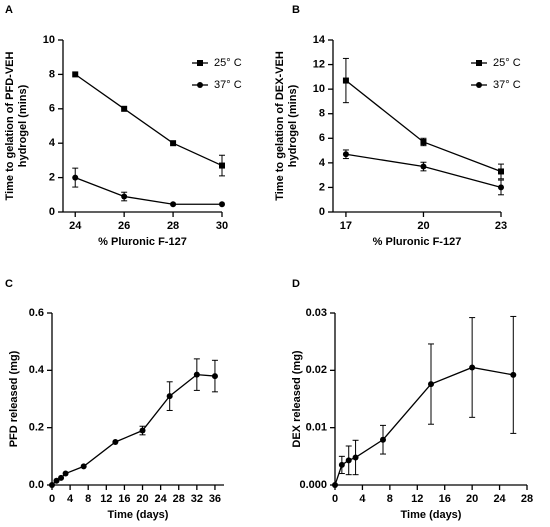  What do you see at coordinates (9, 284) in the screenshot?
I see `panel-label: C` at bounding box center [9, 284].